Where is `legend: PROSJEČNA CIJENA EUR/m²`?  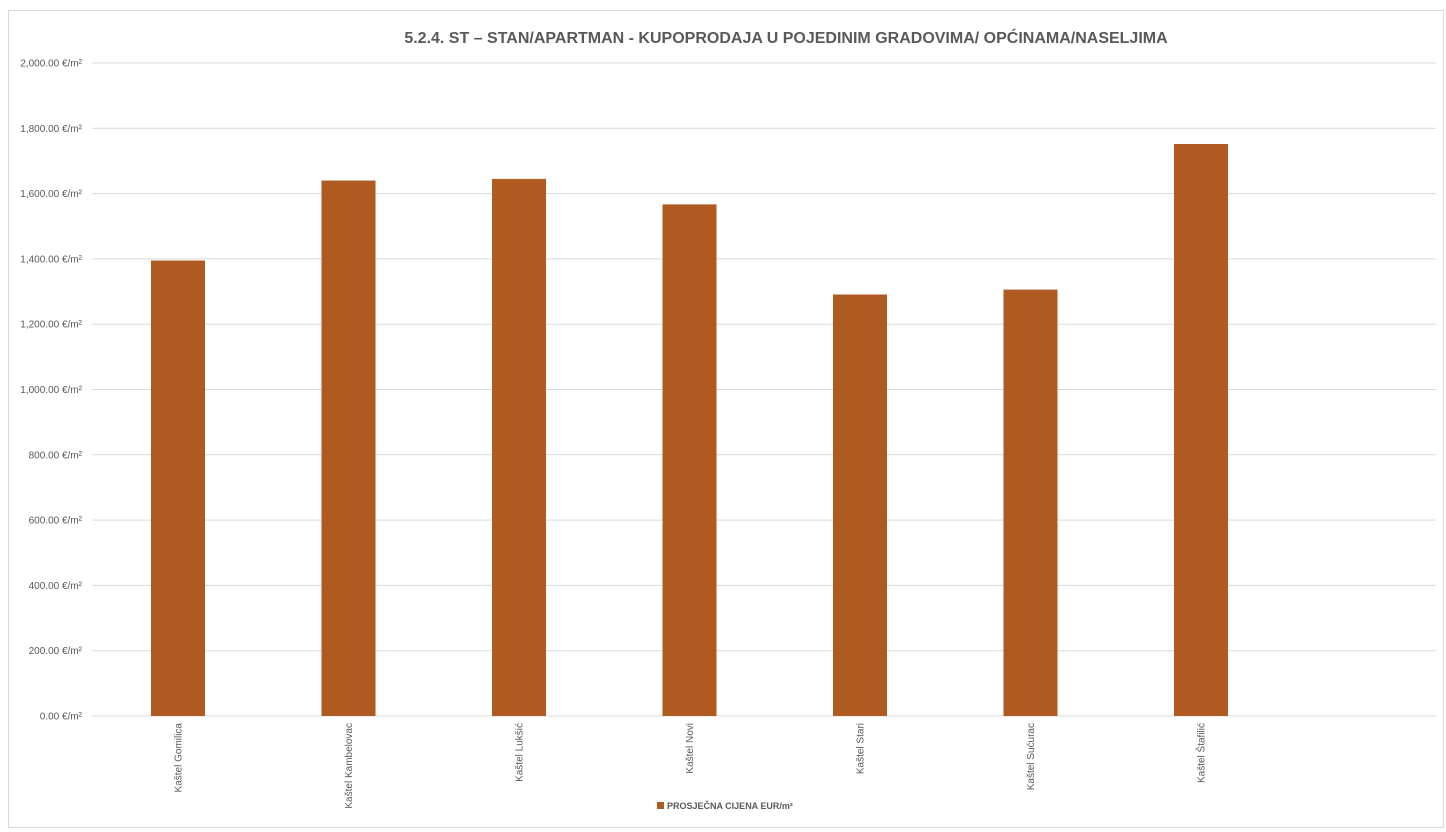
legend: PROSJEČNA CIJENA EUR/m² is located at coordinates (725, 805).